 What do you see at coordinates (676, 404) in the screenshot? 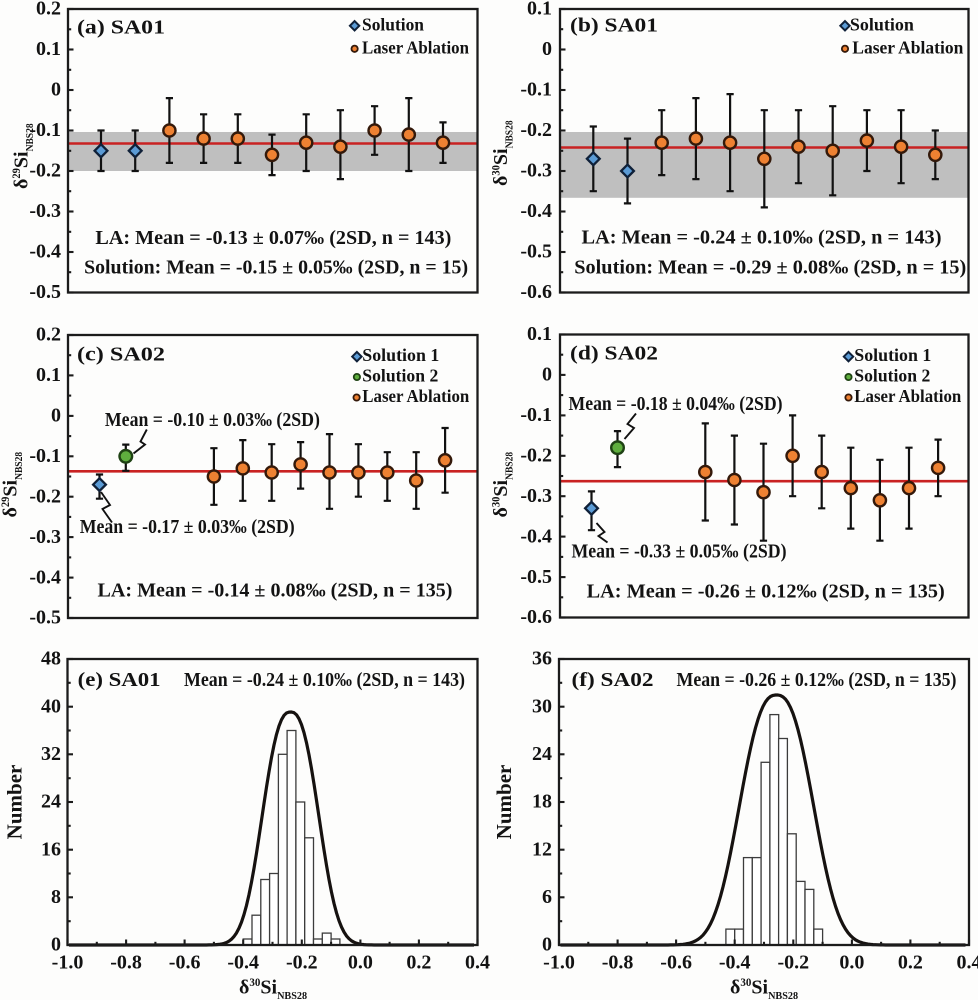
I see `svg-text: Mean = -0.18 ± 0.04‰ (2SD)` at bounding box center [676, 404].